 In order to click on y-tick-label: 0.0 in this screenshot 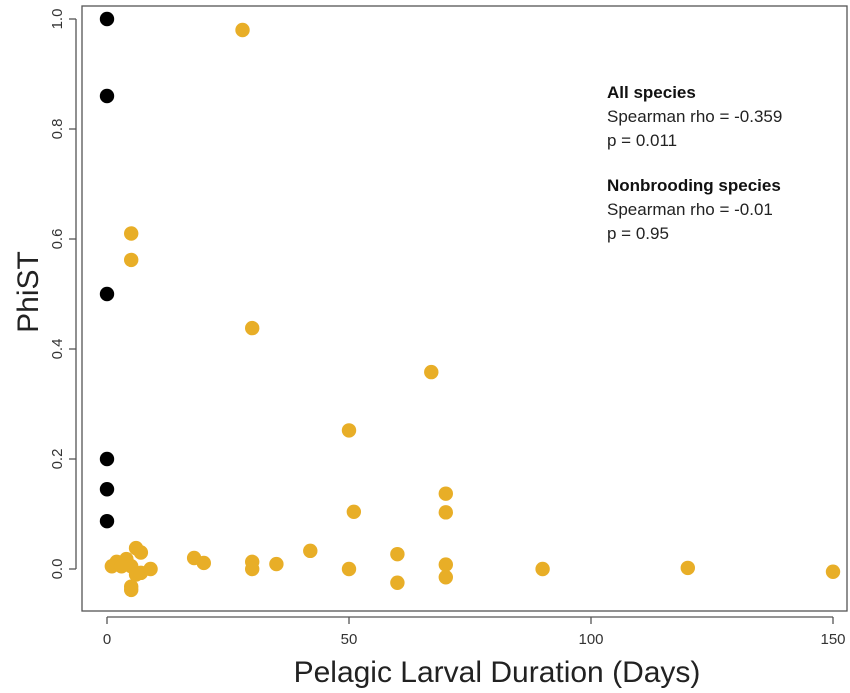, I will do `click(57, 569)`.